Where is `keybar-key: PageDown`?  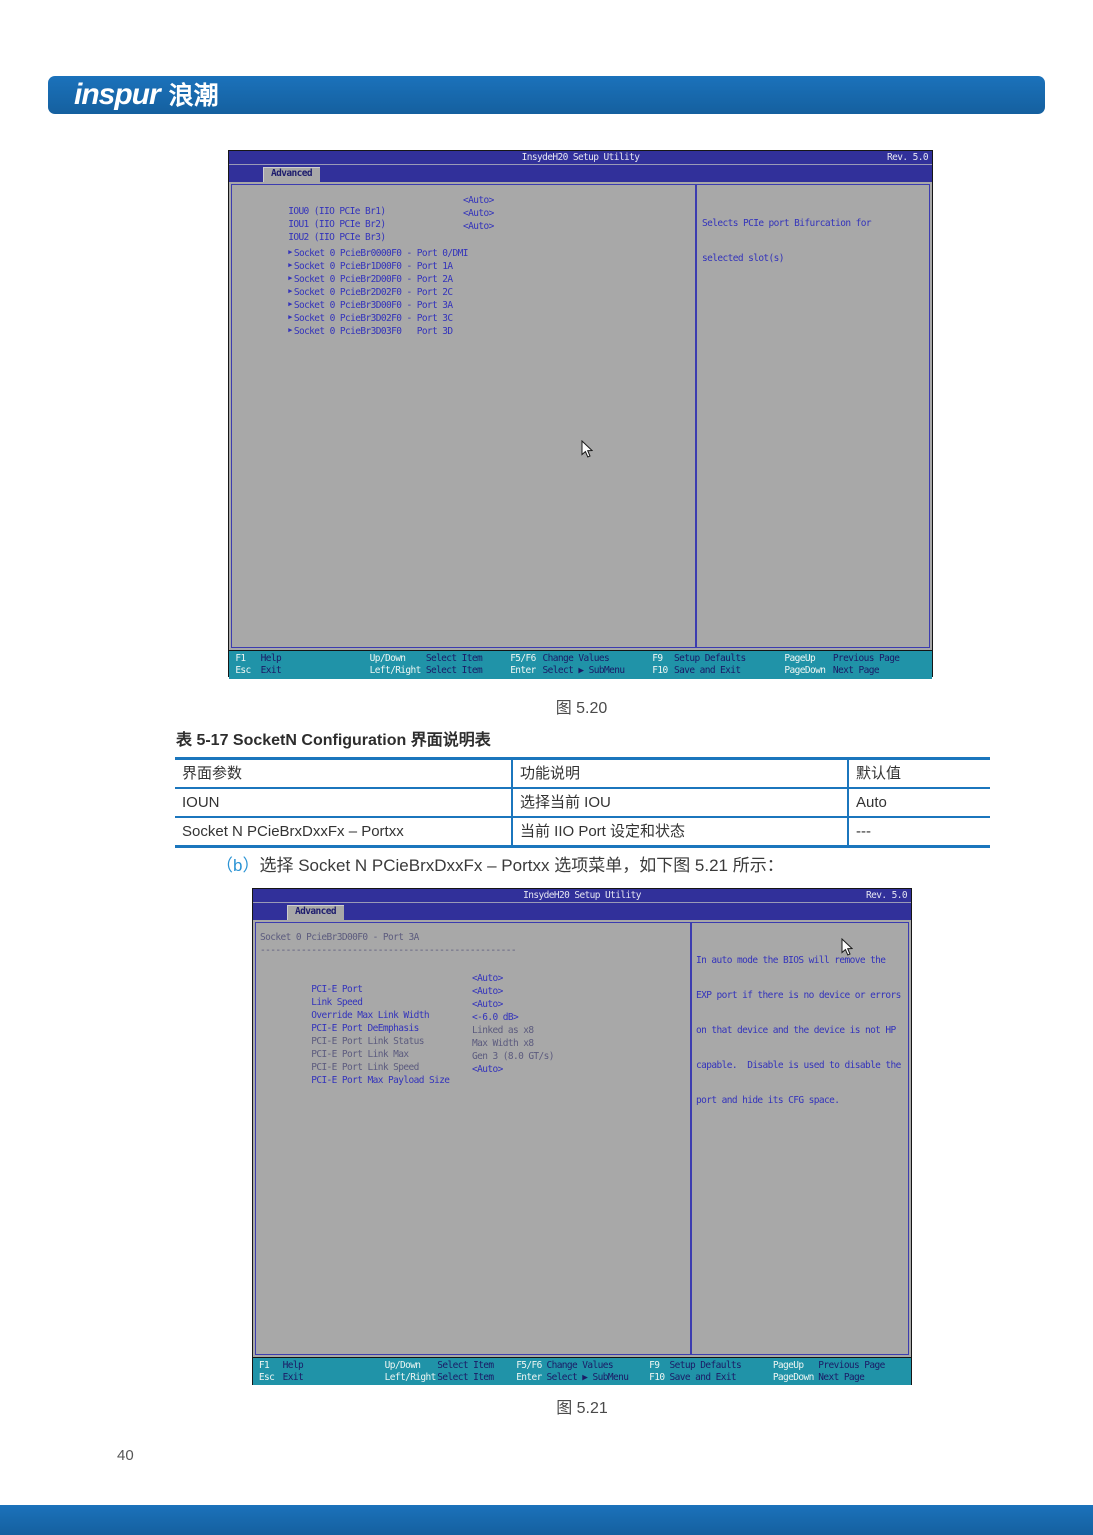
keybar-key: PageDown is located at coordinates (793, 1377).